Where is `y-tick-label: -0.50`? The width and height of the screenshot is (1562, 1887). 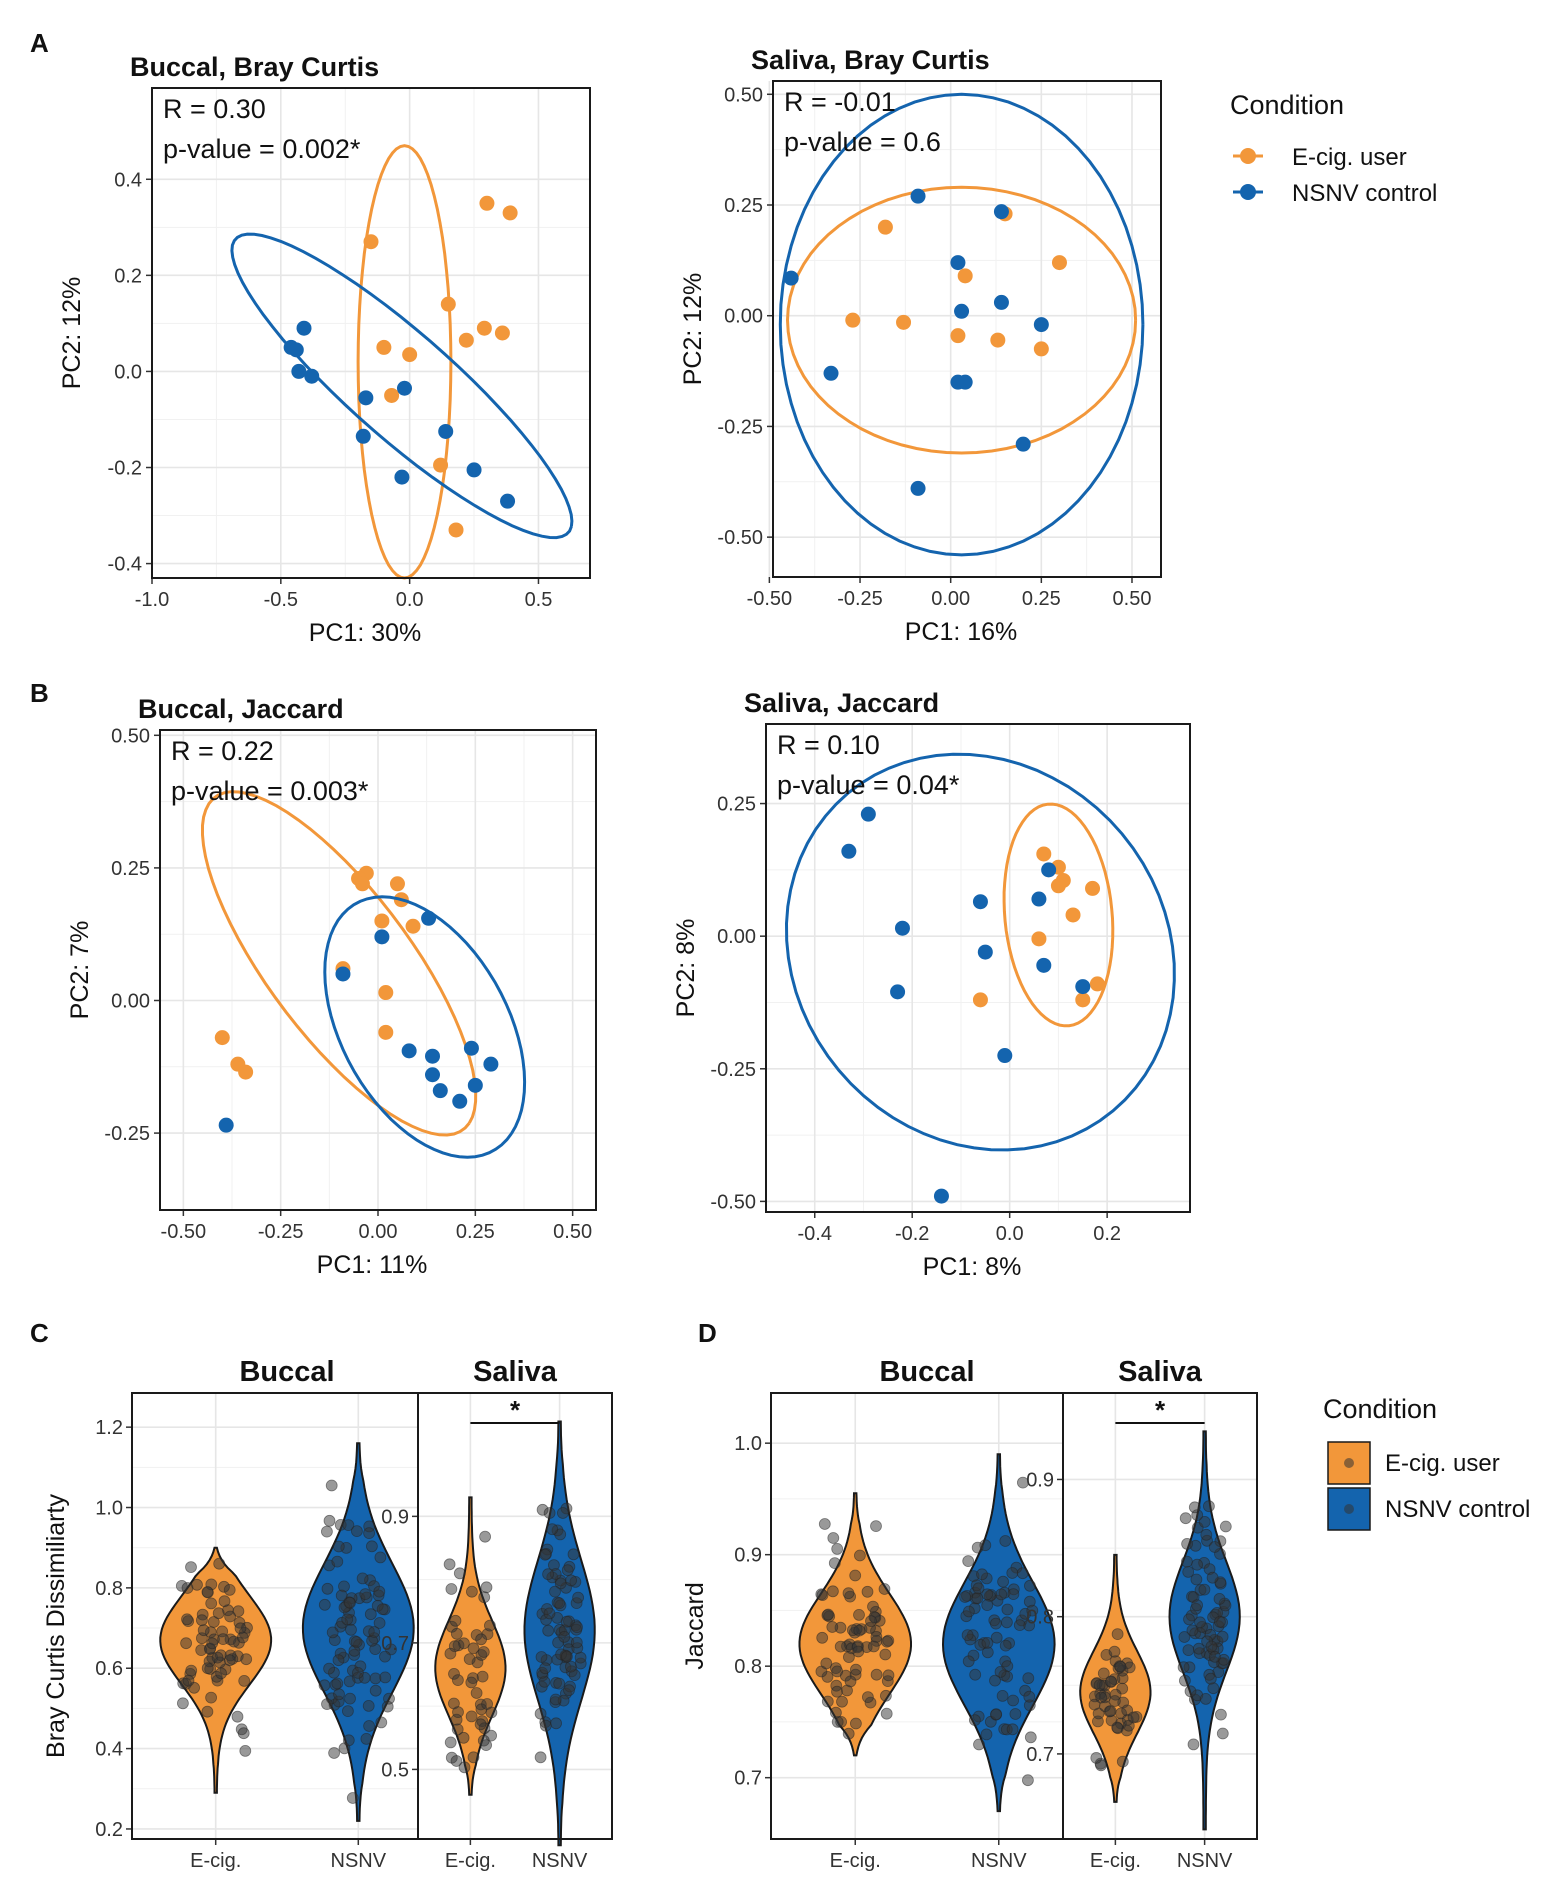 y-tick-label: -0.50 is located at coordinates (733, 1202).